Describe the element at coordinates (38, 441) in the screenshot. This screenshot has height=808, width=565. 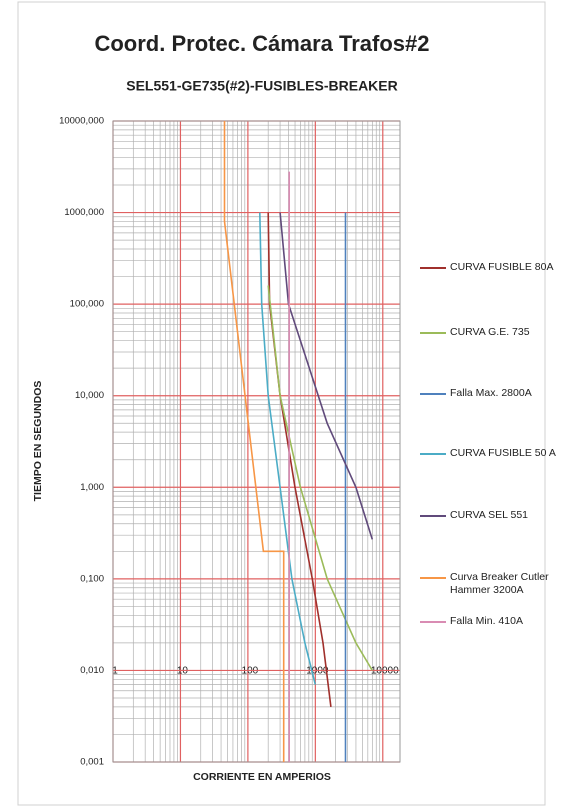
I see `y-axis-label: TIEMPO EN SEGUNDOS` at that location.